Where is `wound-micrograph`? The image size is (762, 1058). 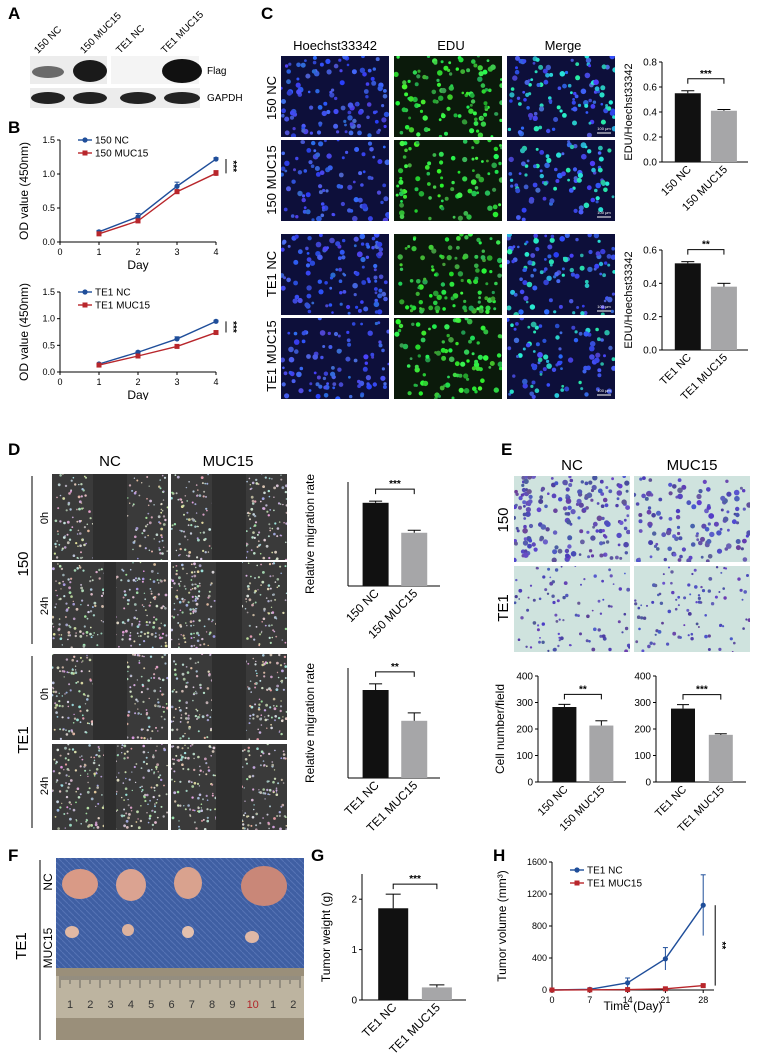
wound-micrograph is located at coordinates (229, 517).